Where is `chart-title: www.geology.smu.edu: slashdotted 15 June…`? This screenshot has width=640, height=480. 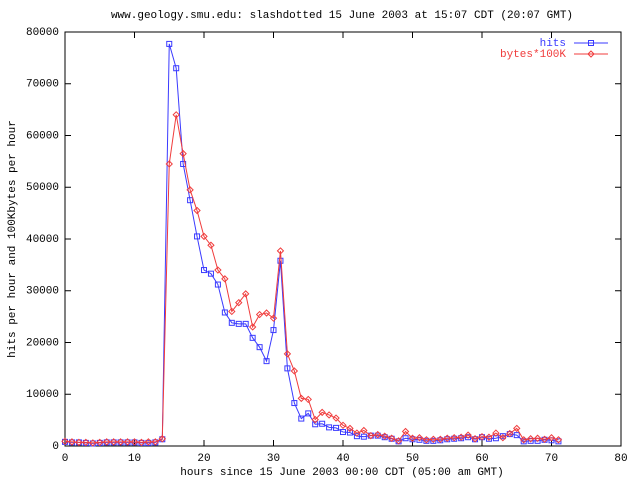 chart-title: www.geology.smu.edu: slashdotted 15 June… is located at coordinates (342, 16).